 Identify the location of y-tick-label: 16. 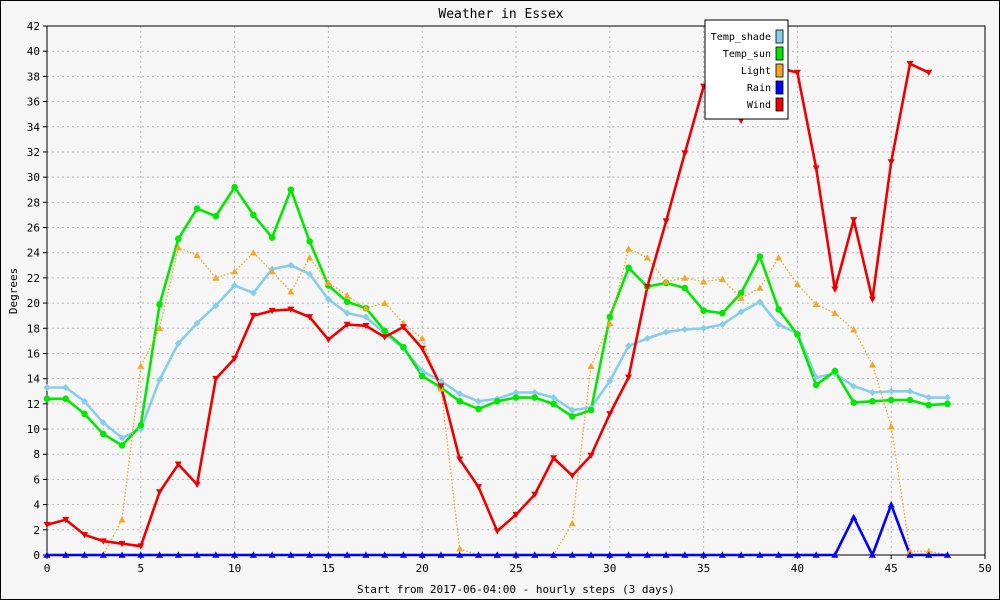
(33, 353).